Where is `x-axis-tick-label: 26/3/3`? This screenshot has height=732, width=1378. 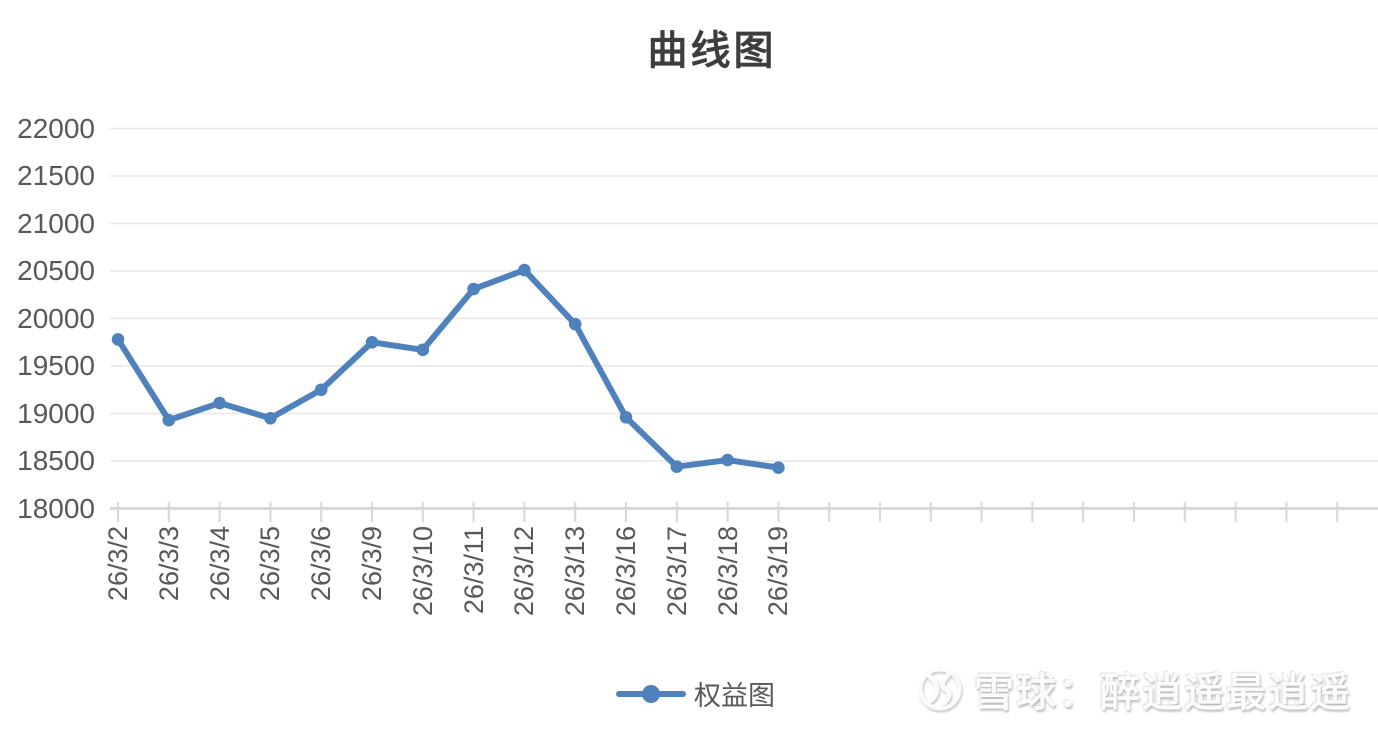
x-axis-tick-label: 26/3/3 is located at coordinates (168, 564).